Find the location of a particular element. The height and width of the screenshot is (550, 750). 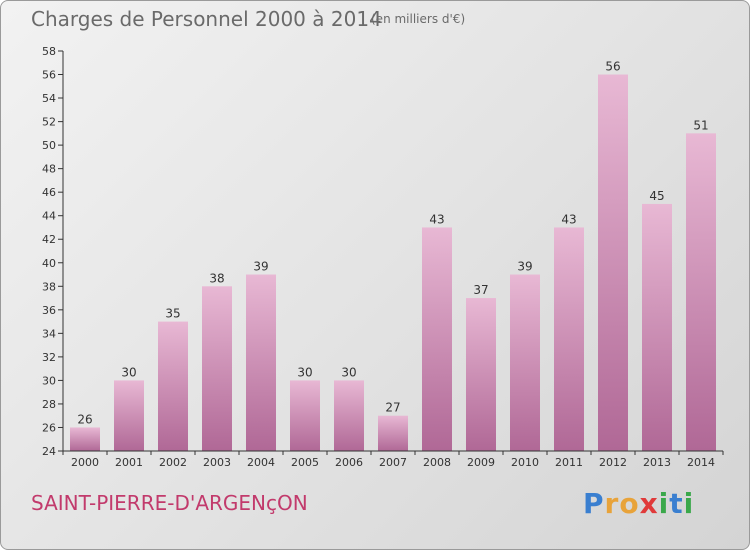

x-tick-label: 2001 is located at coordinates (129, 462).